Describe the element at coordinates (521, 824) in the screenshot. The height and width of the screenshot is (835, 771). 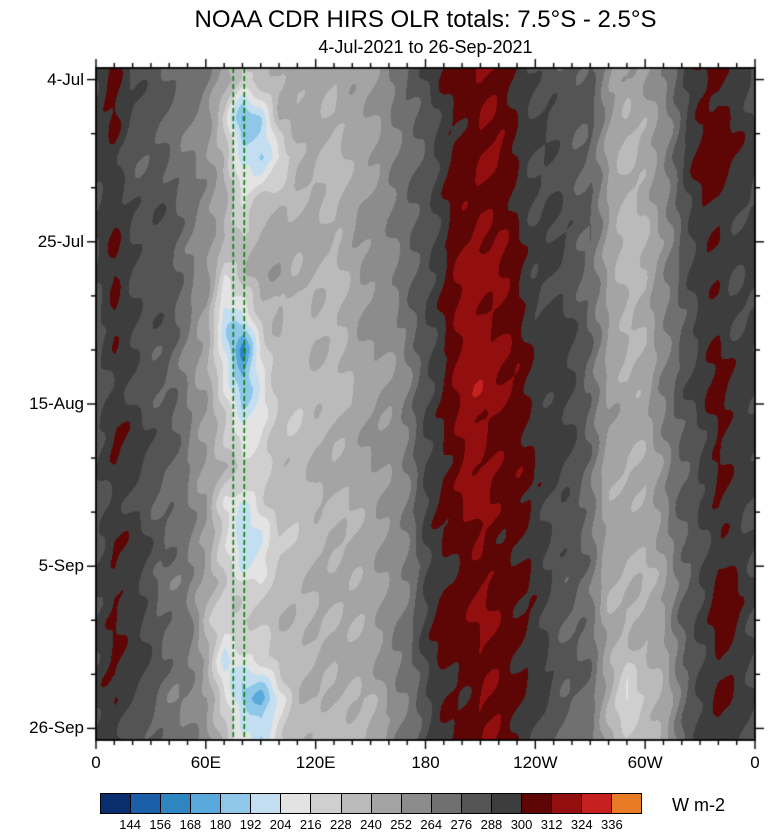
I see `colorbar-tick-label: 300` at that location.